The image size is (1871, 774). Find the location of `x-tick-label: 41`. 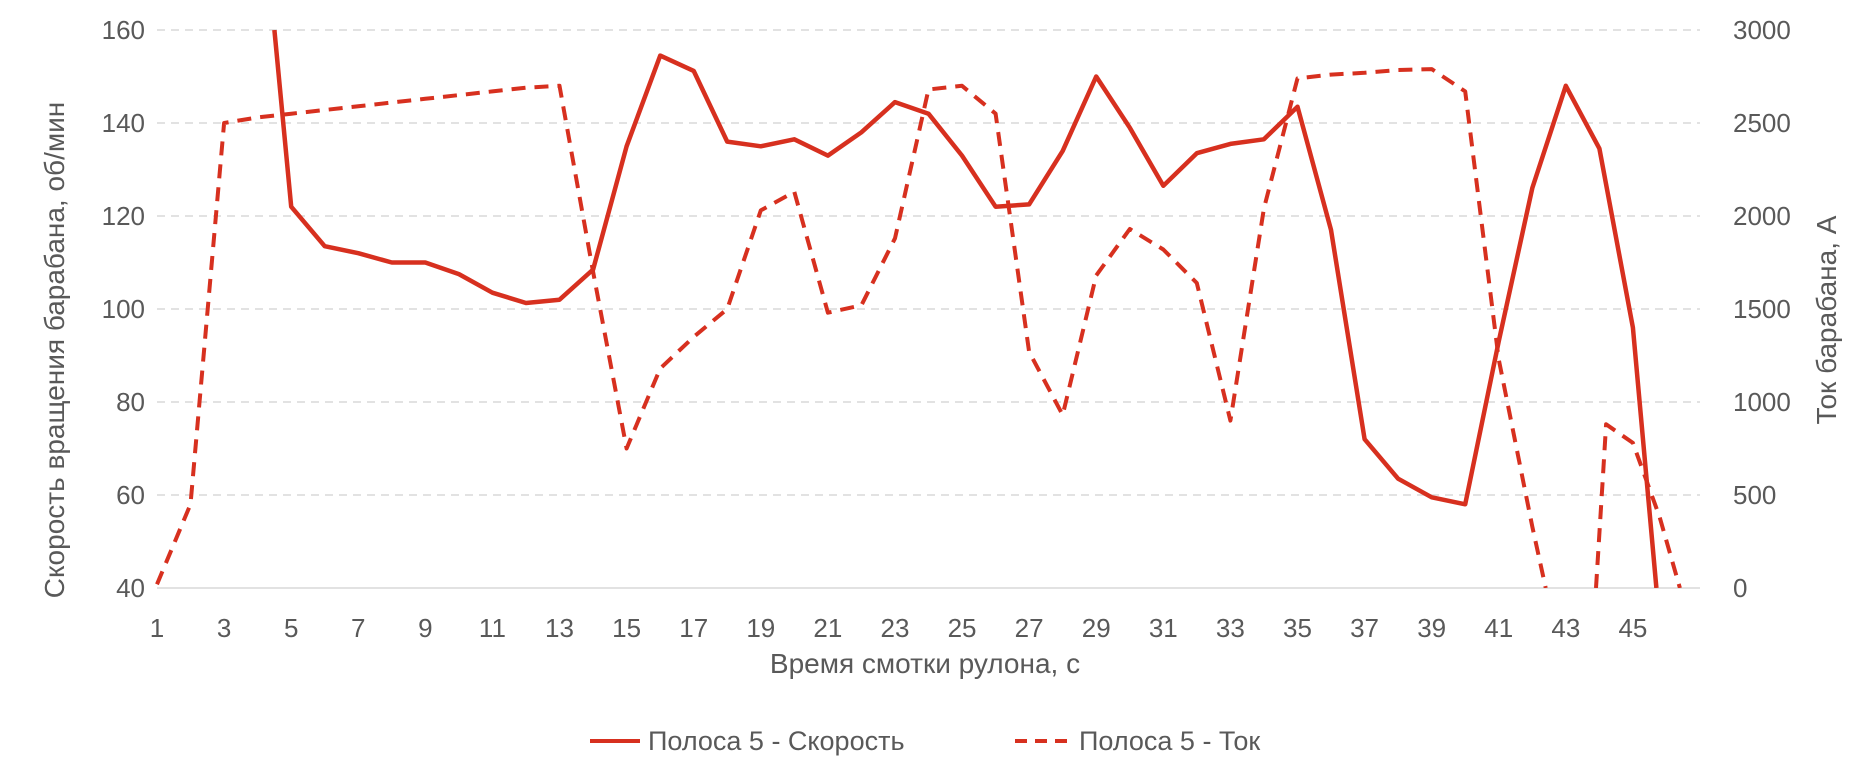

x-tick-label: 41 is located at coordinates (1498, 628).